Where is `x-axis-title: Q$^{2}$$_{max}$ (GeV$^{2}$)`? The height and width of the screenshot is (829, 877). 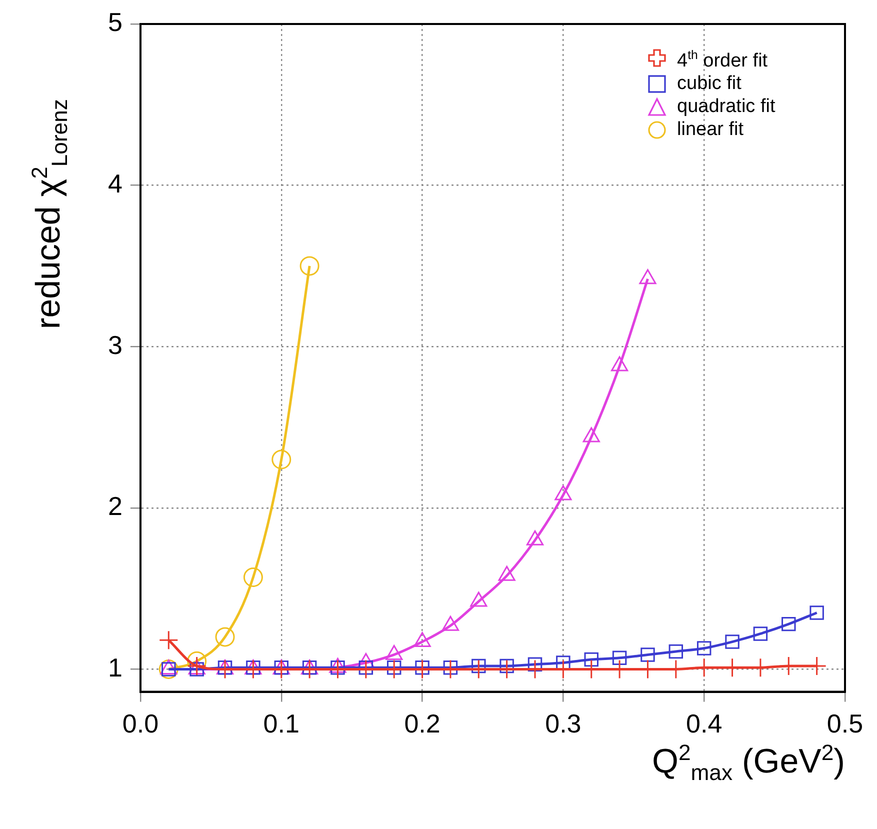
x-axis-title: Q$^{2}$$_{max}$ (GeV$^{2}$) is located at coordinates (748, 763).